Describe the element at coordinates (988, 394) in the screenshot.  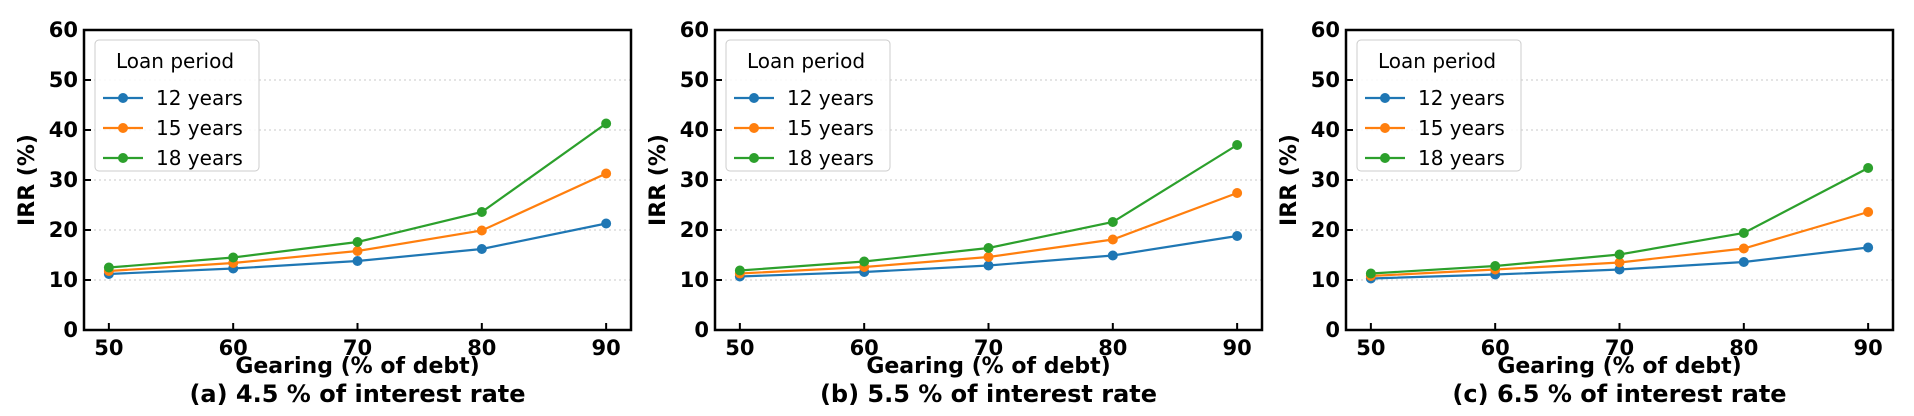
I see `subplot-caption: (b) 5.5 % of interest rate` at that location.